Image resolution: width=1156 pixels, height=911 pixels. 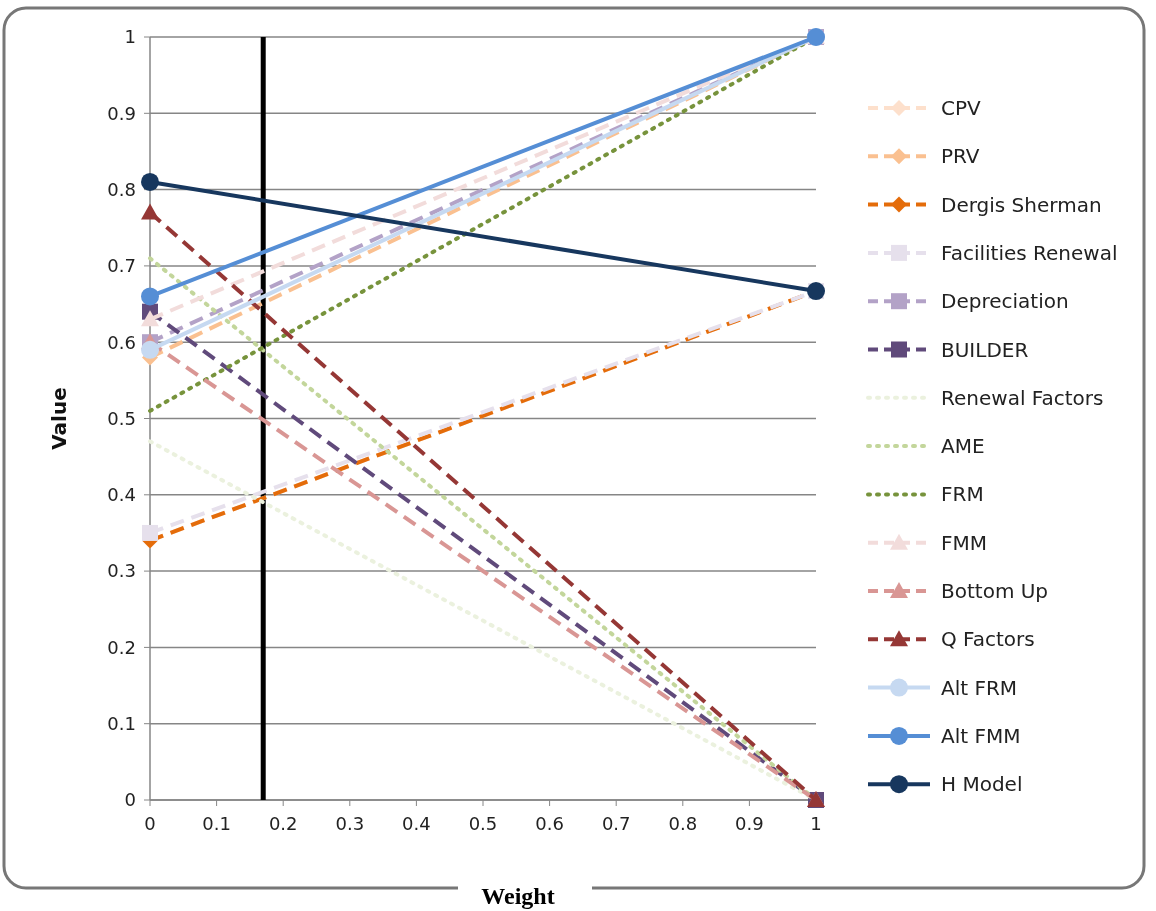 What do you see at coordinates (960, 156) in the screenshot?
I see `legend-label: PRV` at bounding box center [960, 156].